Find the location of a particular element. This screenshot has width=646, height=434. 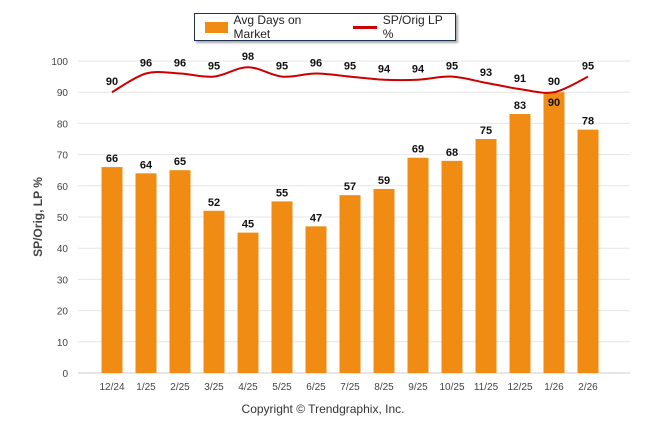

x-tick-label: 10/25 is located at coordinates (451, 387).